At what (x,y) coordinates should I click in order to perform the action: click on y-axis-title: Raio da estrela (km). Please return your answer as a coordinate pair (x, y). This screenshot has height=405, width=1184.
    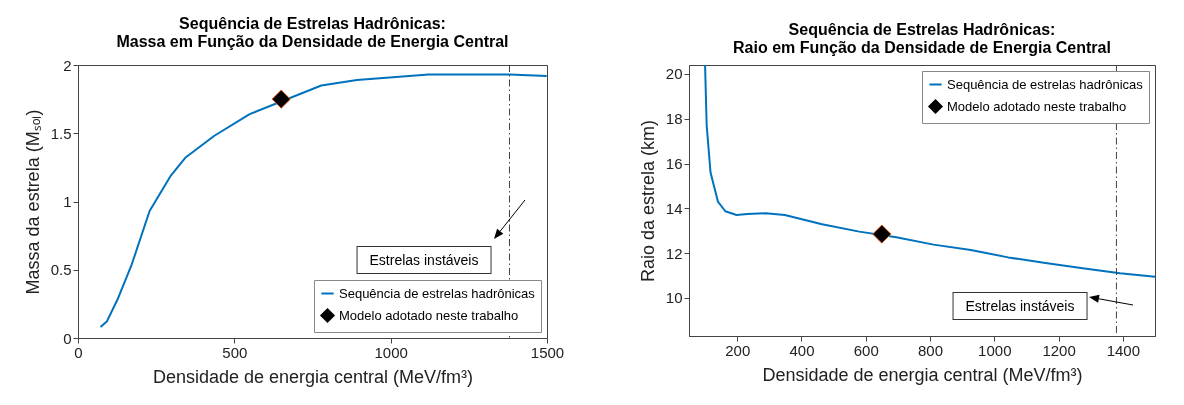
    Looking at the image, I should click on (647, 201).